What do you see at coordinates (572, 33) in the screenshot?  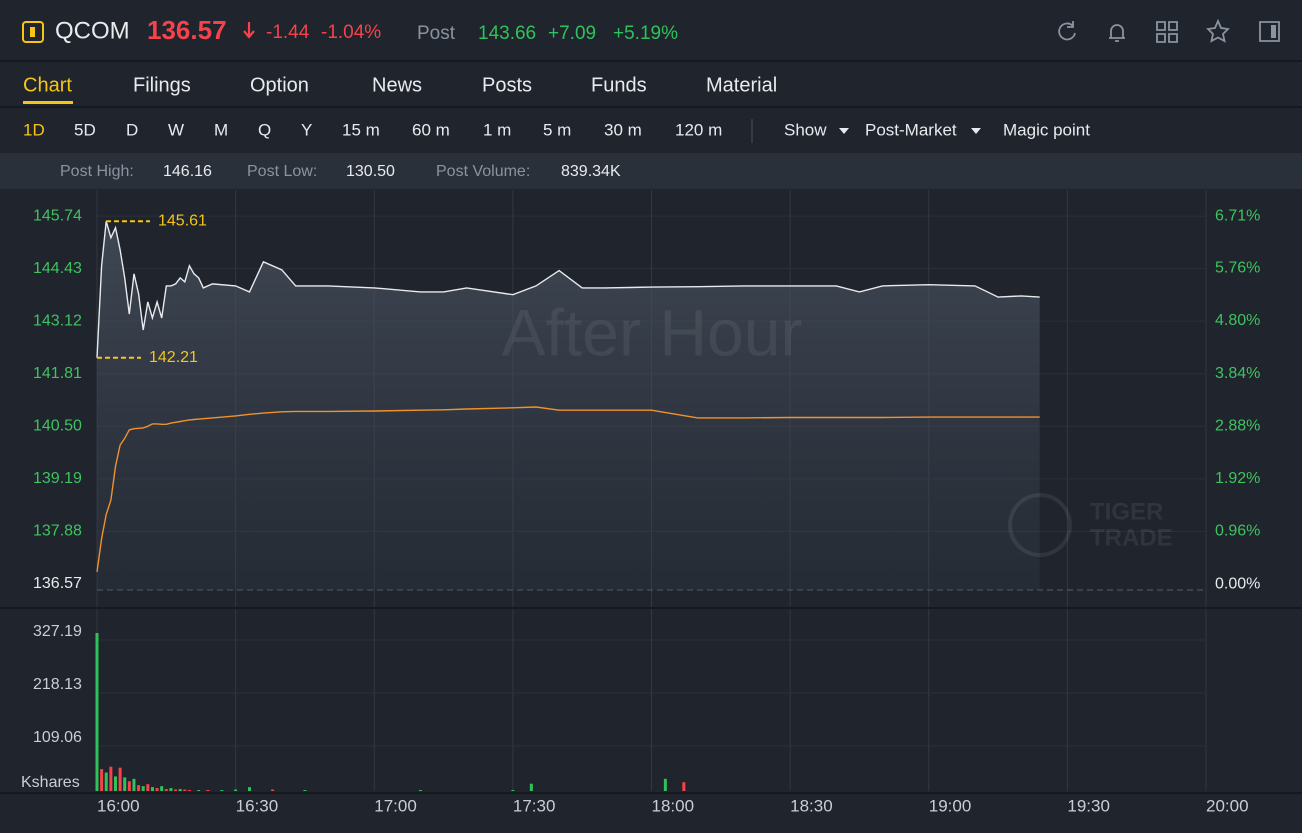 I see `post-change: +7.09` at bounding box center [572, 33].